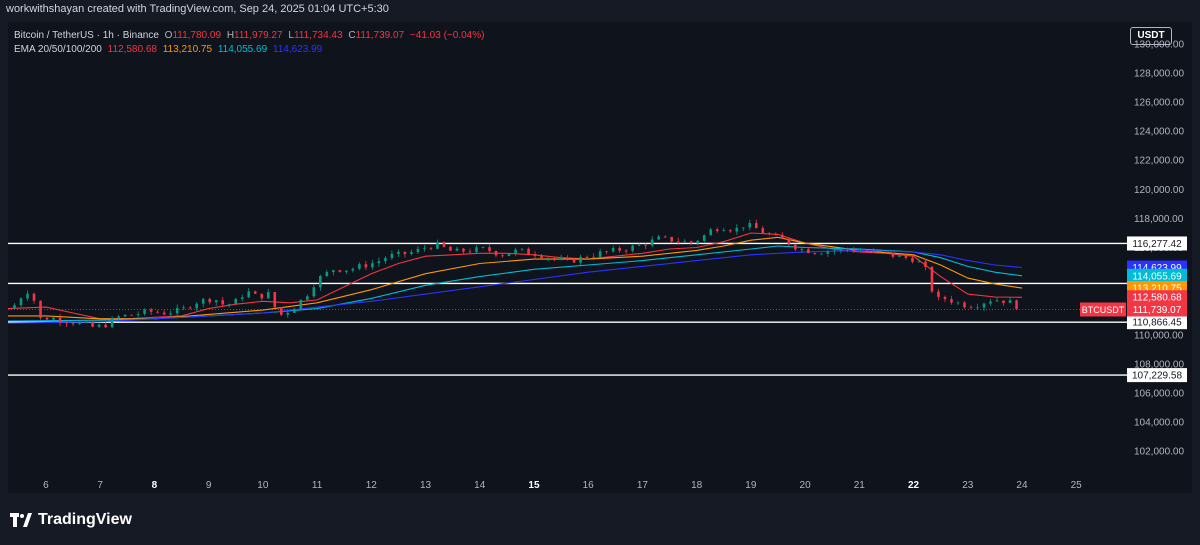 The height and width of the screenshot is (545, 1200). I want to click on tradingview-logo-icon, so click(21, 520).